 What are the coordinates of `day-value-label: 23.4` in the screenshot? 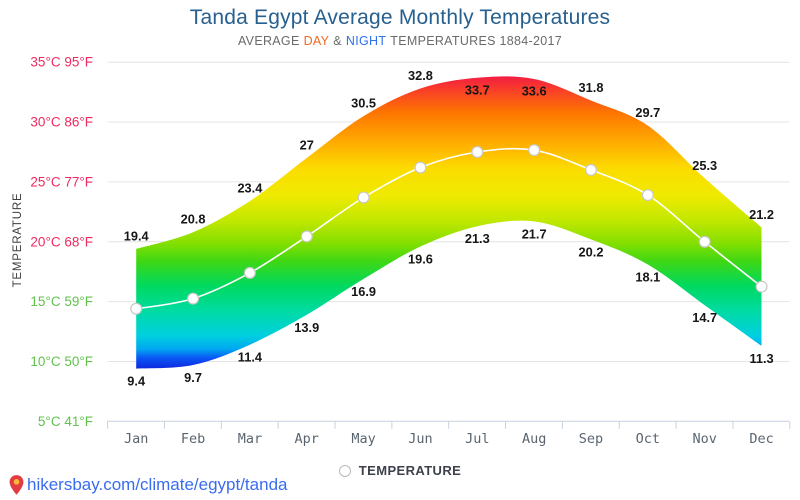 It's located at (250, 188).